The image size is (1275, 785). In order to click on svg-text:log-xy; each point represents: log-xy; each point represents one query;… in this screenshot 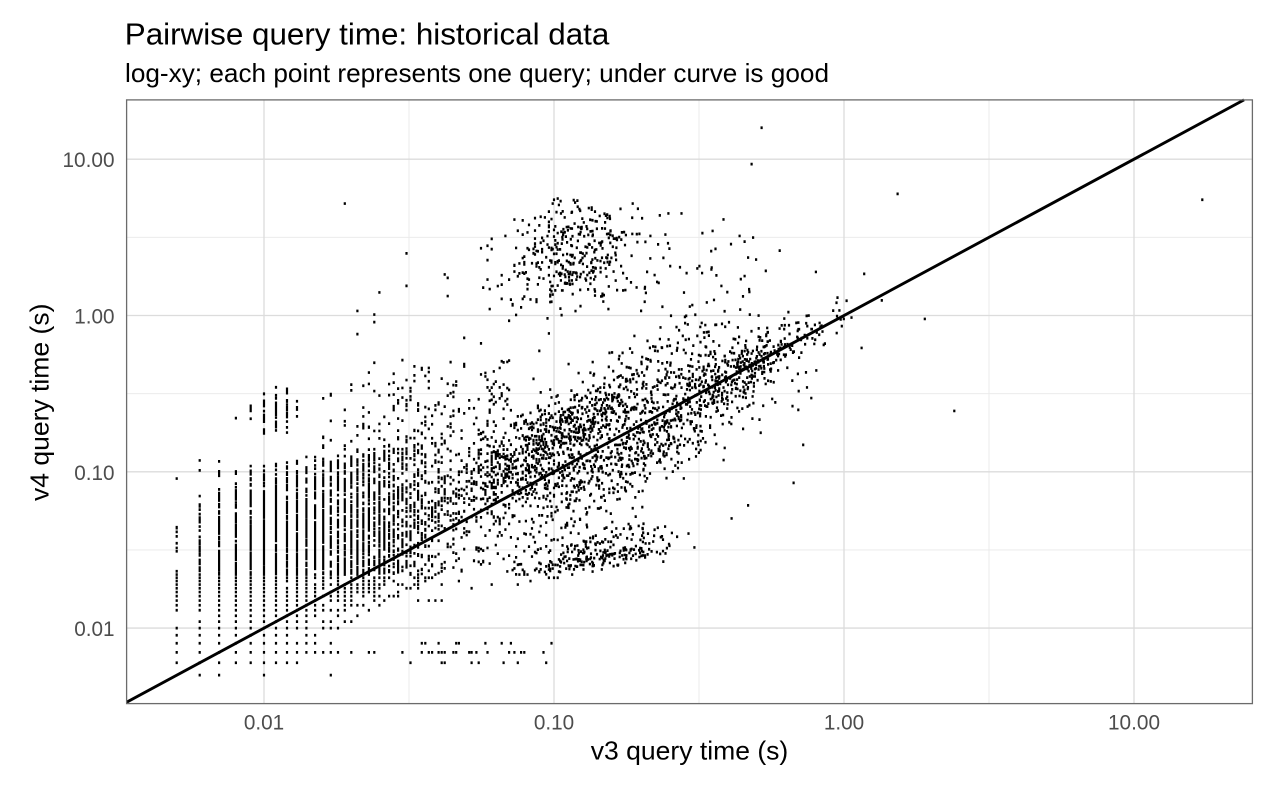, I will do `click(477, 73)`.